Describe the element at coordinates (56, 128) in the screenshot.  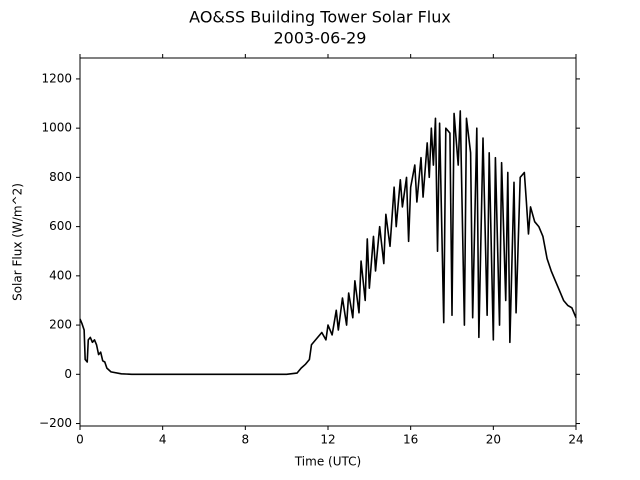
I see `y-tick-label: 1000` at that location.